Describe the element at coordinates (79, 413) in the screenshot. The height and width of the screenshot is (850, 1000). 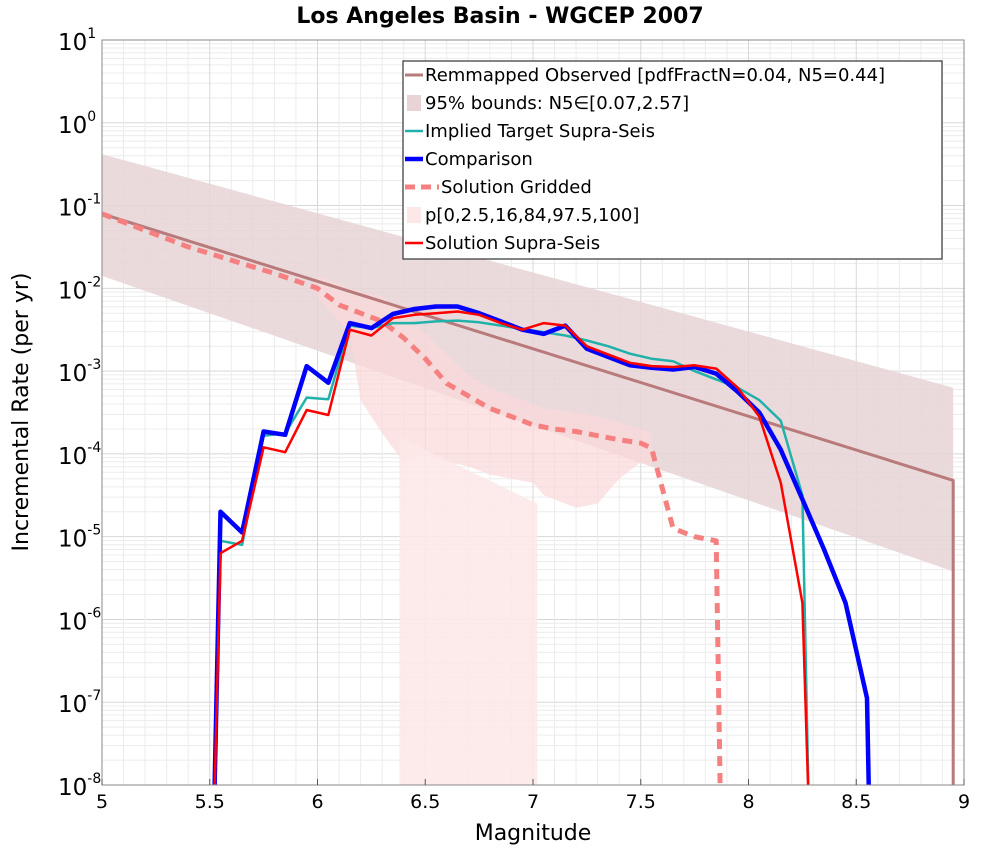
I see `y-ticks: 10¹ 10⁰ 10⁻¹ 10⁻² 10⁻³ 10⁻⁴ 10⁻⁵ 10⁻⁶ 10⁻⁷ 10⁻⁸` at that location.